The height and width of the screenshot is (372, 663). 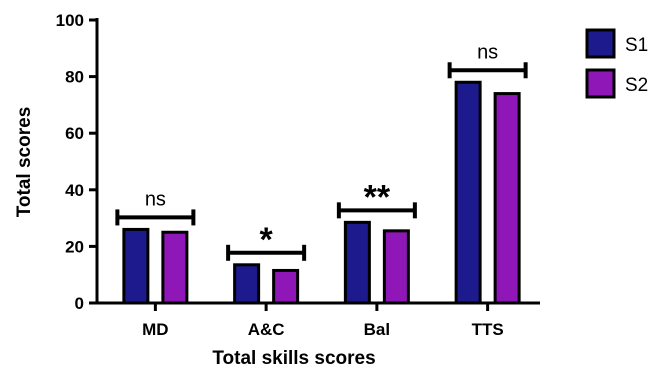 I want to click on x-tick-label: MD, so click(x=155, y=329).